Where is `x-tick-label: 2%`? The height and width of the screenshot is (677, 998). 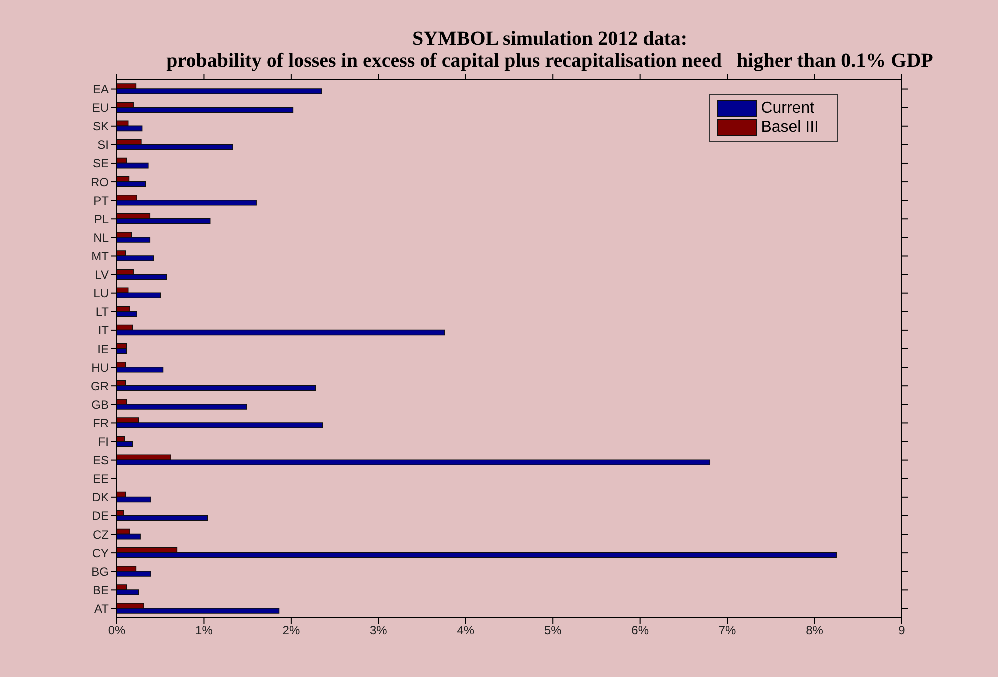 x-tick-label: 2% is located at coordinates (291, 631).